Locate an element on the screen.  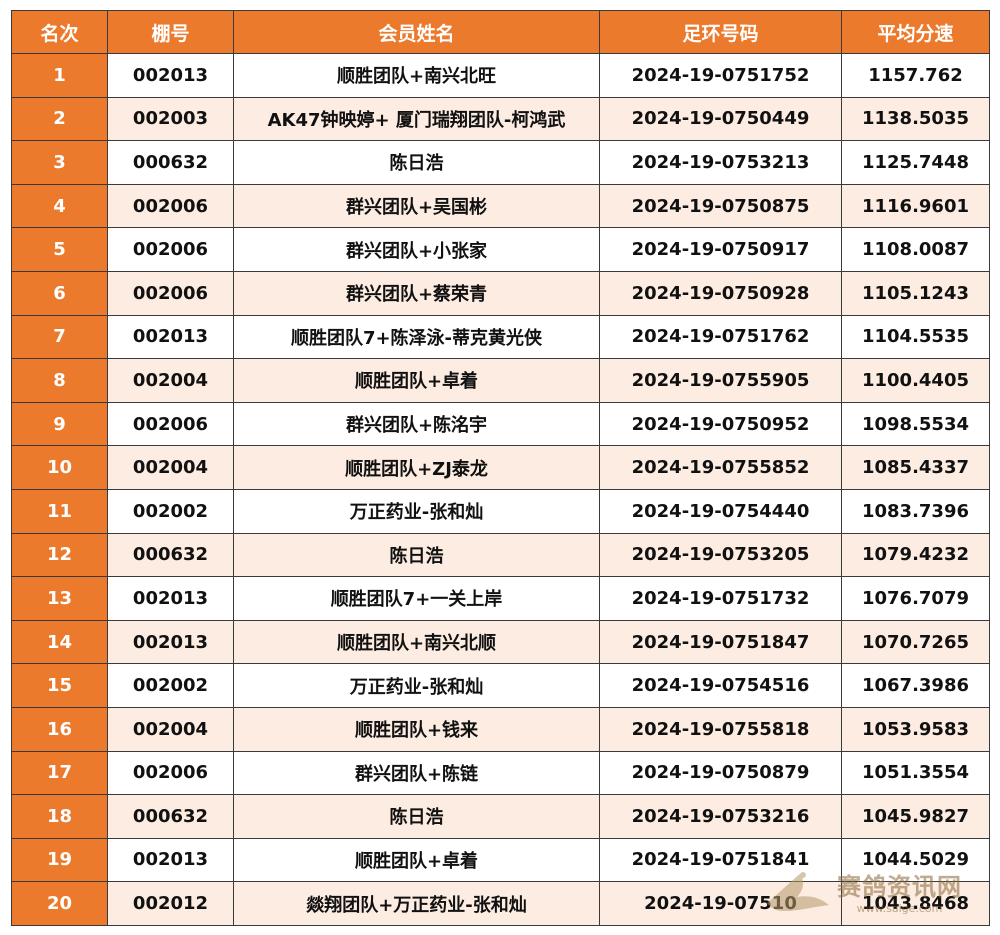
average-speed-cell: 1067.3986 is located at coordinates (915, 685).